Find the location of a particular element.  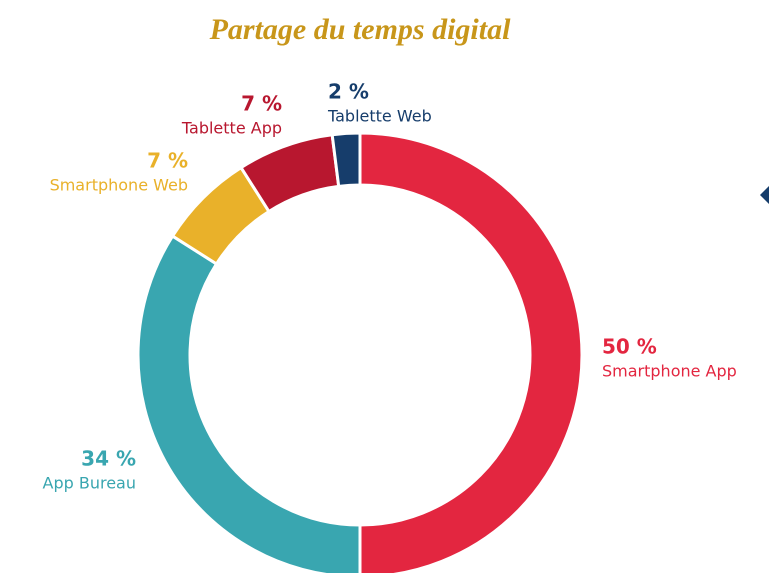

category-label: Tablette App is located at coordinates (231, 128).